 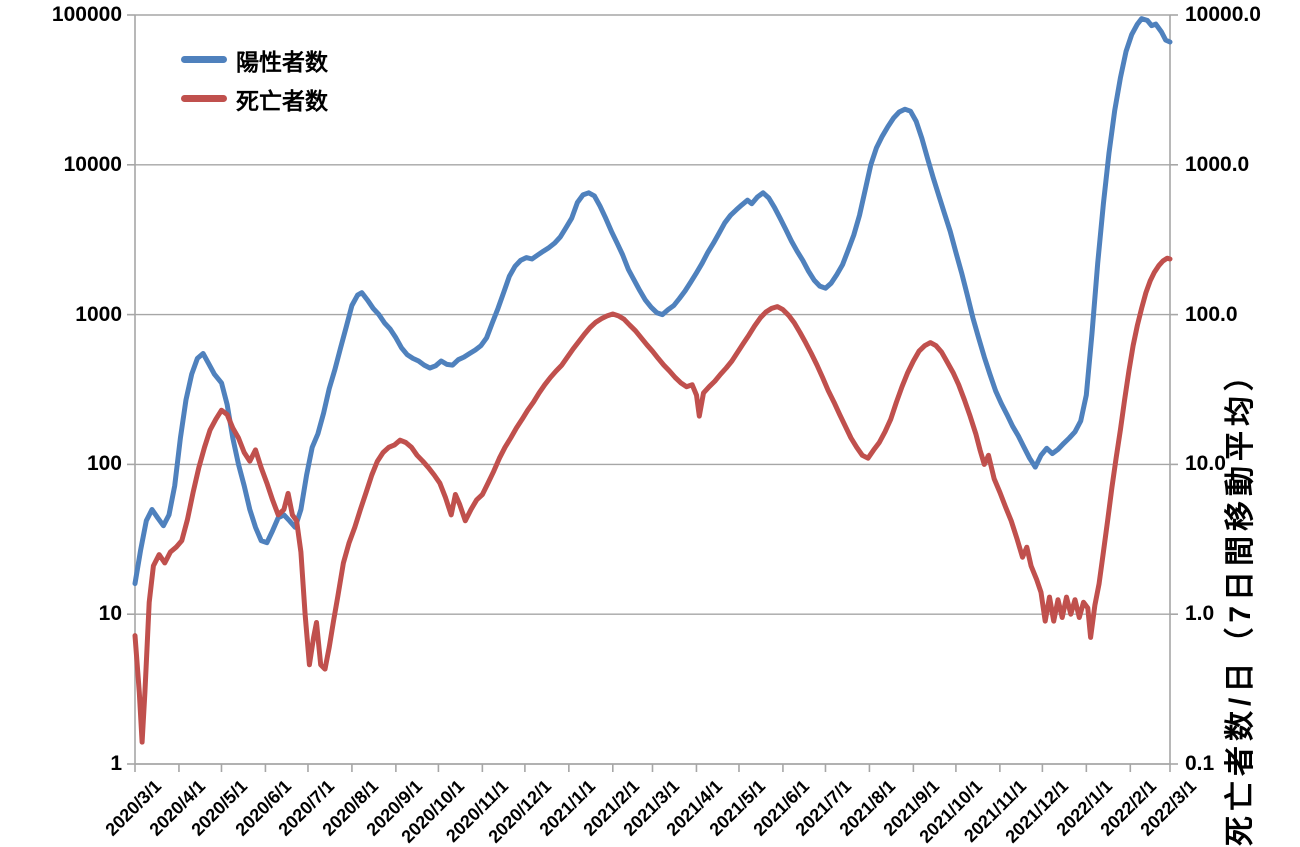 I want to click on y-axis-left-tick-label: 100, so click(x=104, y=464).